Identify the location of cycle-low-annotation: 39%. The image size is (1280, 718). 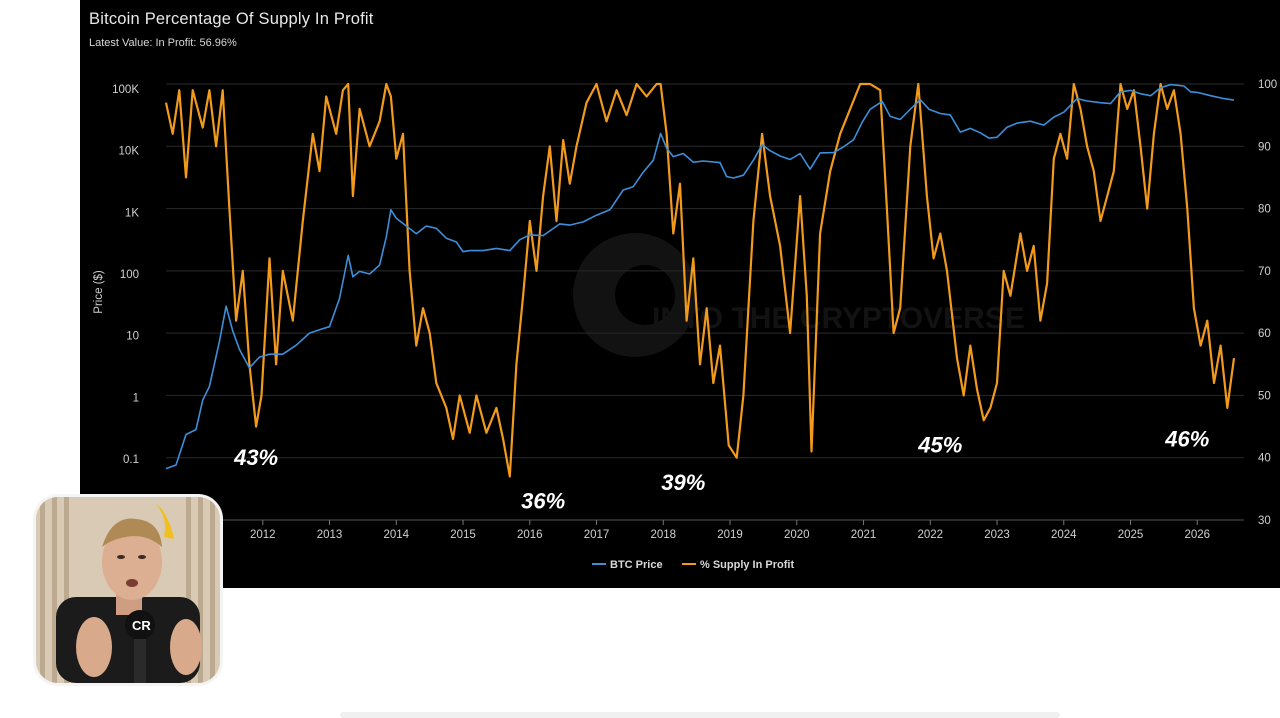
(683, 482).